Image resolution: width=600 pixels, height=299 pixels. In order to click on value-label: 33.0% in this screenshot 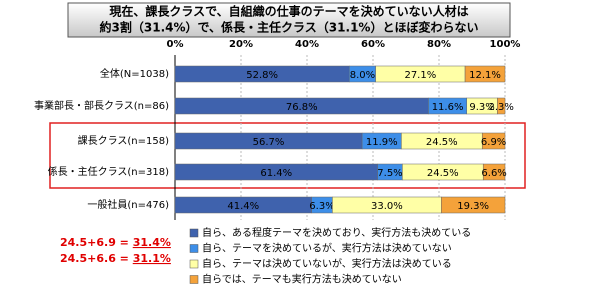, I will do `click(387, 206)`.